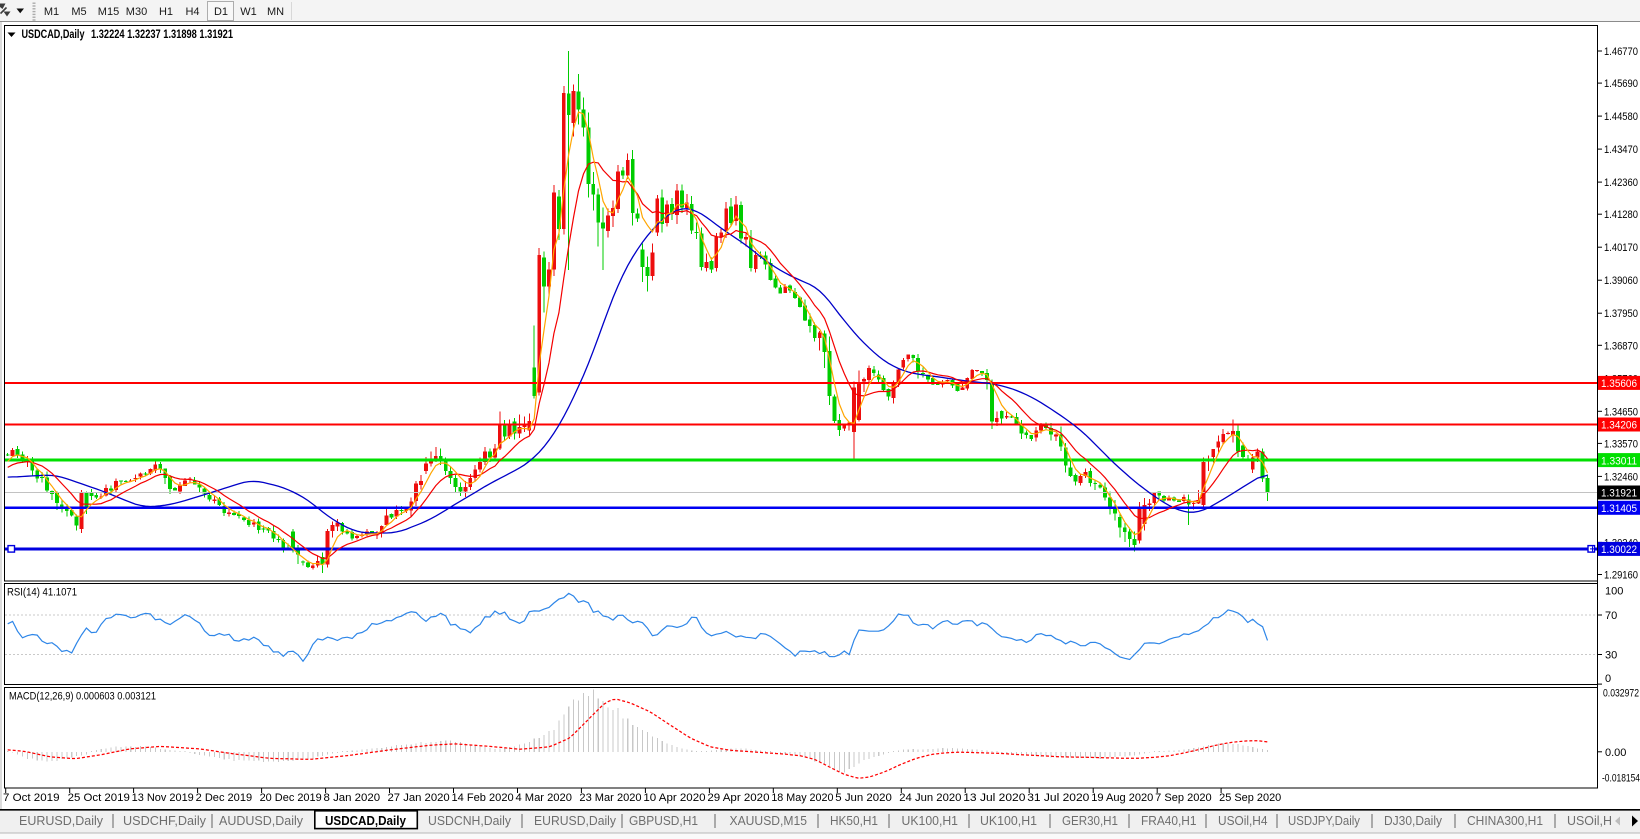 This screenshot has width=1640, height=839. What do you see at coordinates (1621, 52) in the screenshot?
I see `svg-text: 1.46770` at bounding box center [1621, 52].